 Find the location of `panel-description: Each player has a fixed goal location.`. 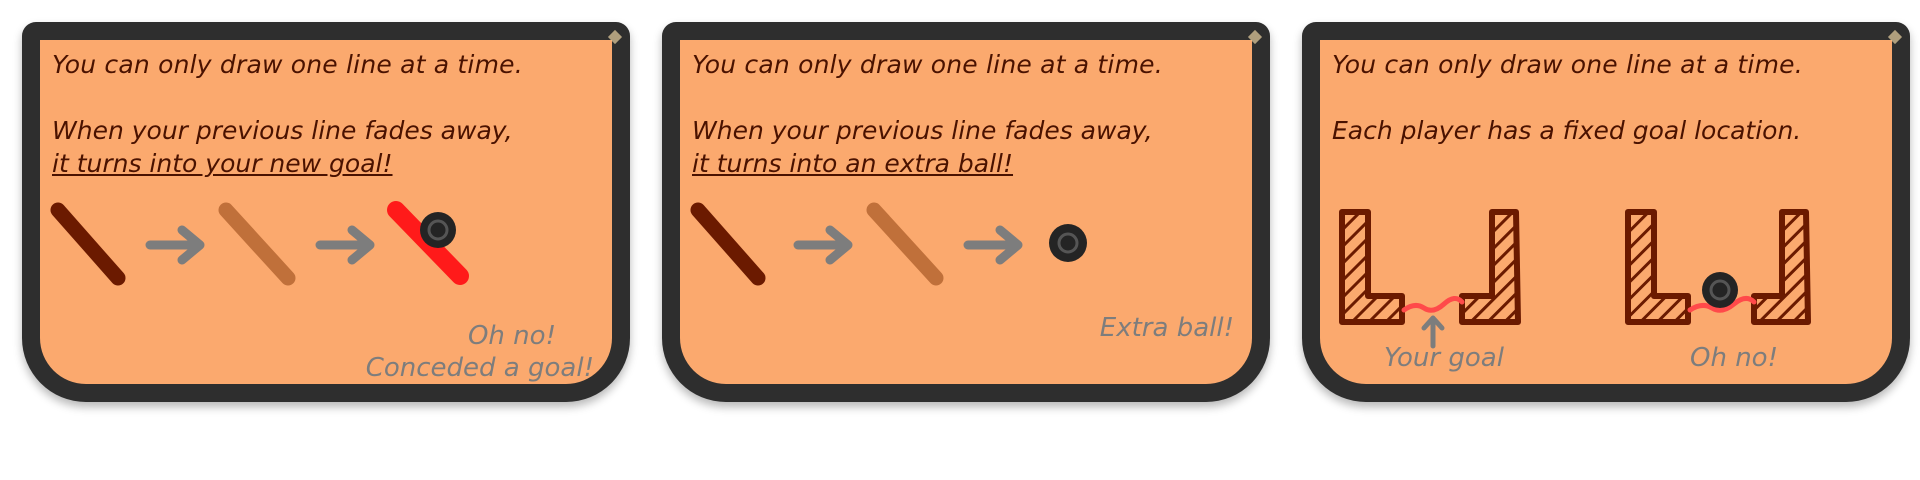

panel-description: Each player has a fixed goal location. is located at coordinates (1566, 130).